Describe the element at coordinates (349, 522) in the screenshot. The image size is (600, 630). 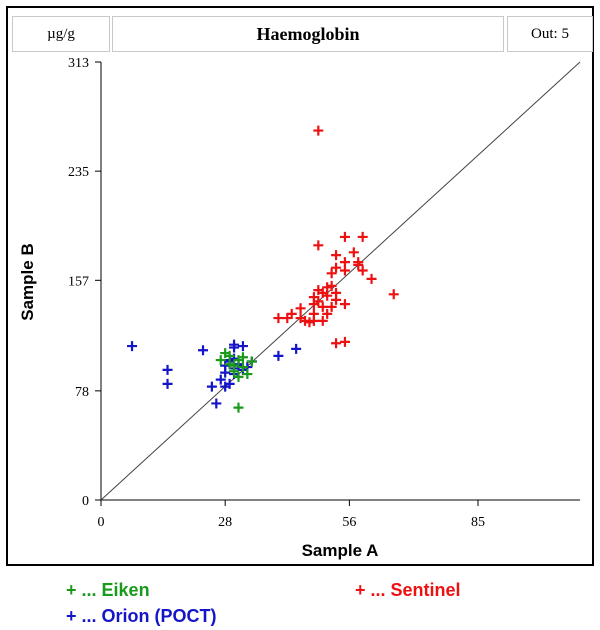
I see `x-tick-label: 56` at that location.